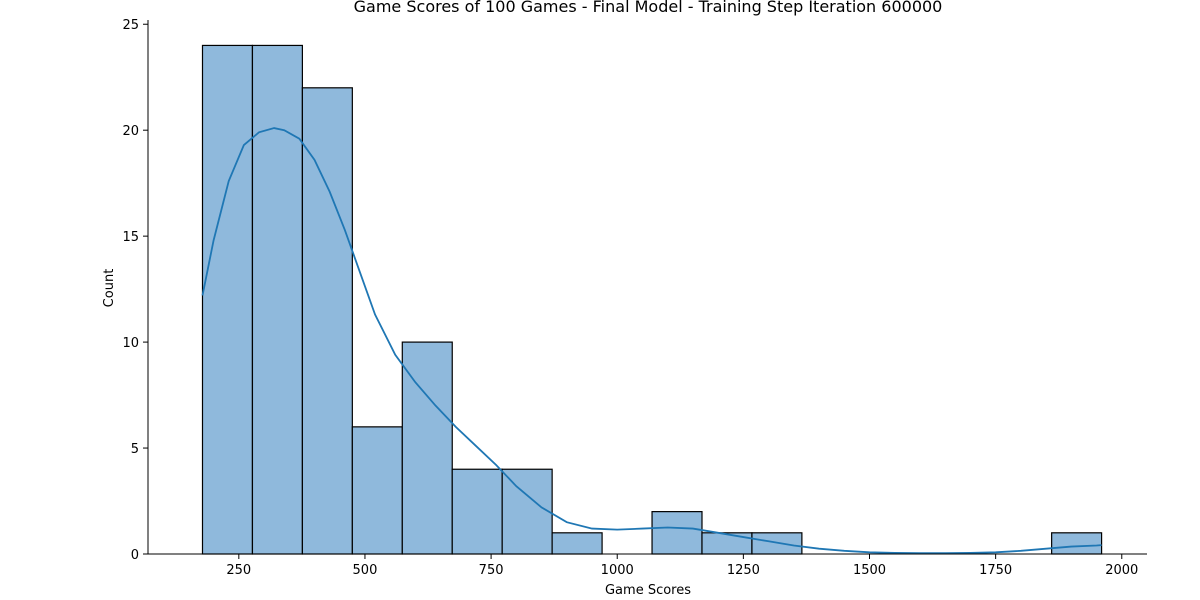 The height and width of the screenshot is (600, 1200). I want to click on x-tick-label: 2000, so click(1121, 570).